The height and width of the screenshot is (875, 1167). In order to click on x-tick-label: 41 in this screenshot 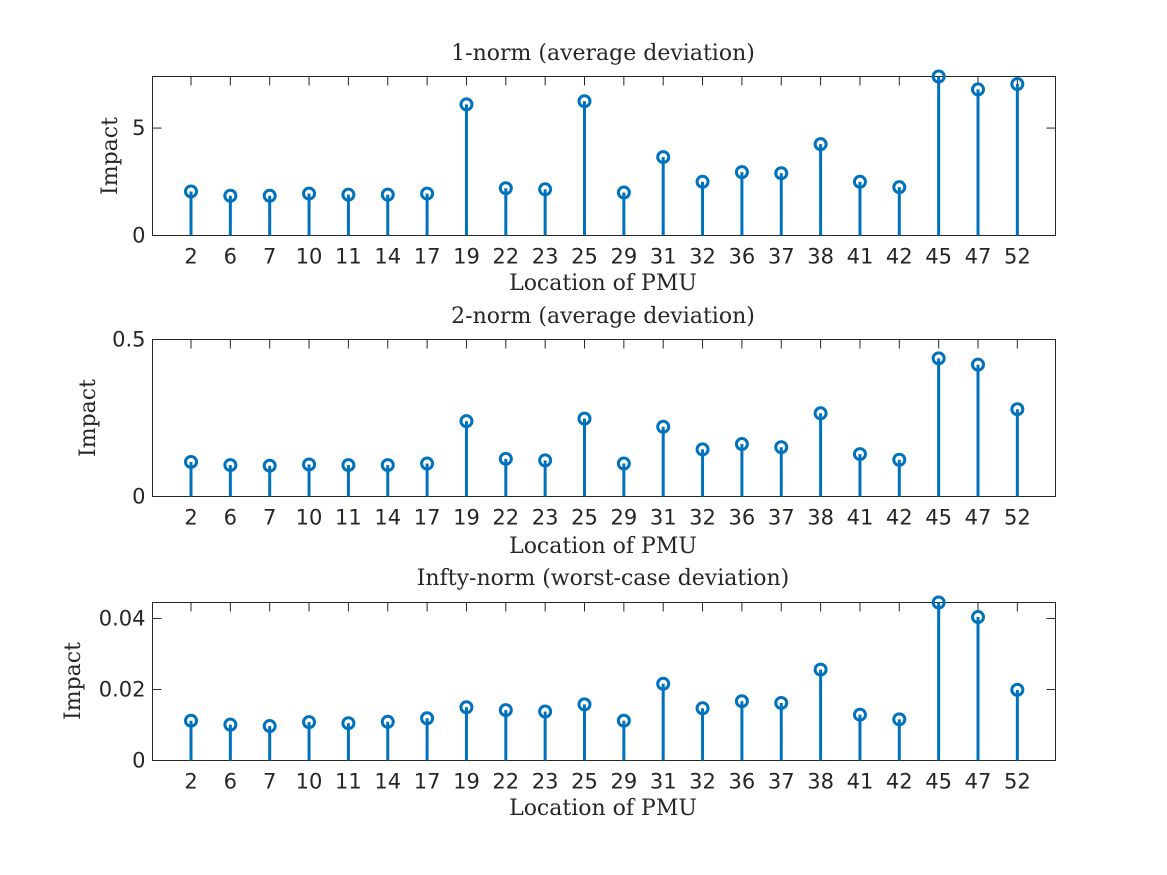, I will do `click(860, 782)`.